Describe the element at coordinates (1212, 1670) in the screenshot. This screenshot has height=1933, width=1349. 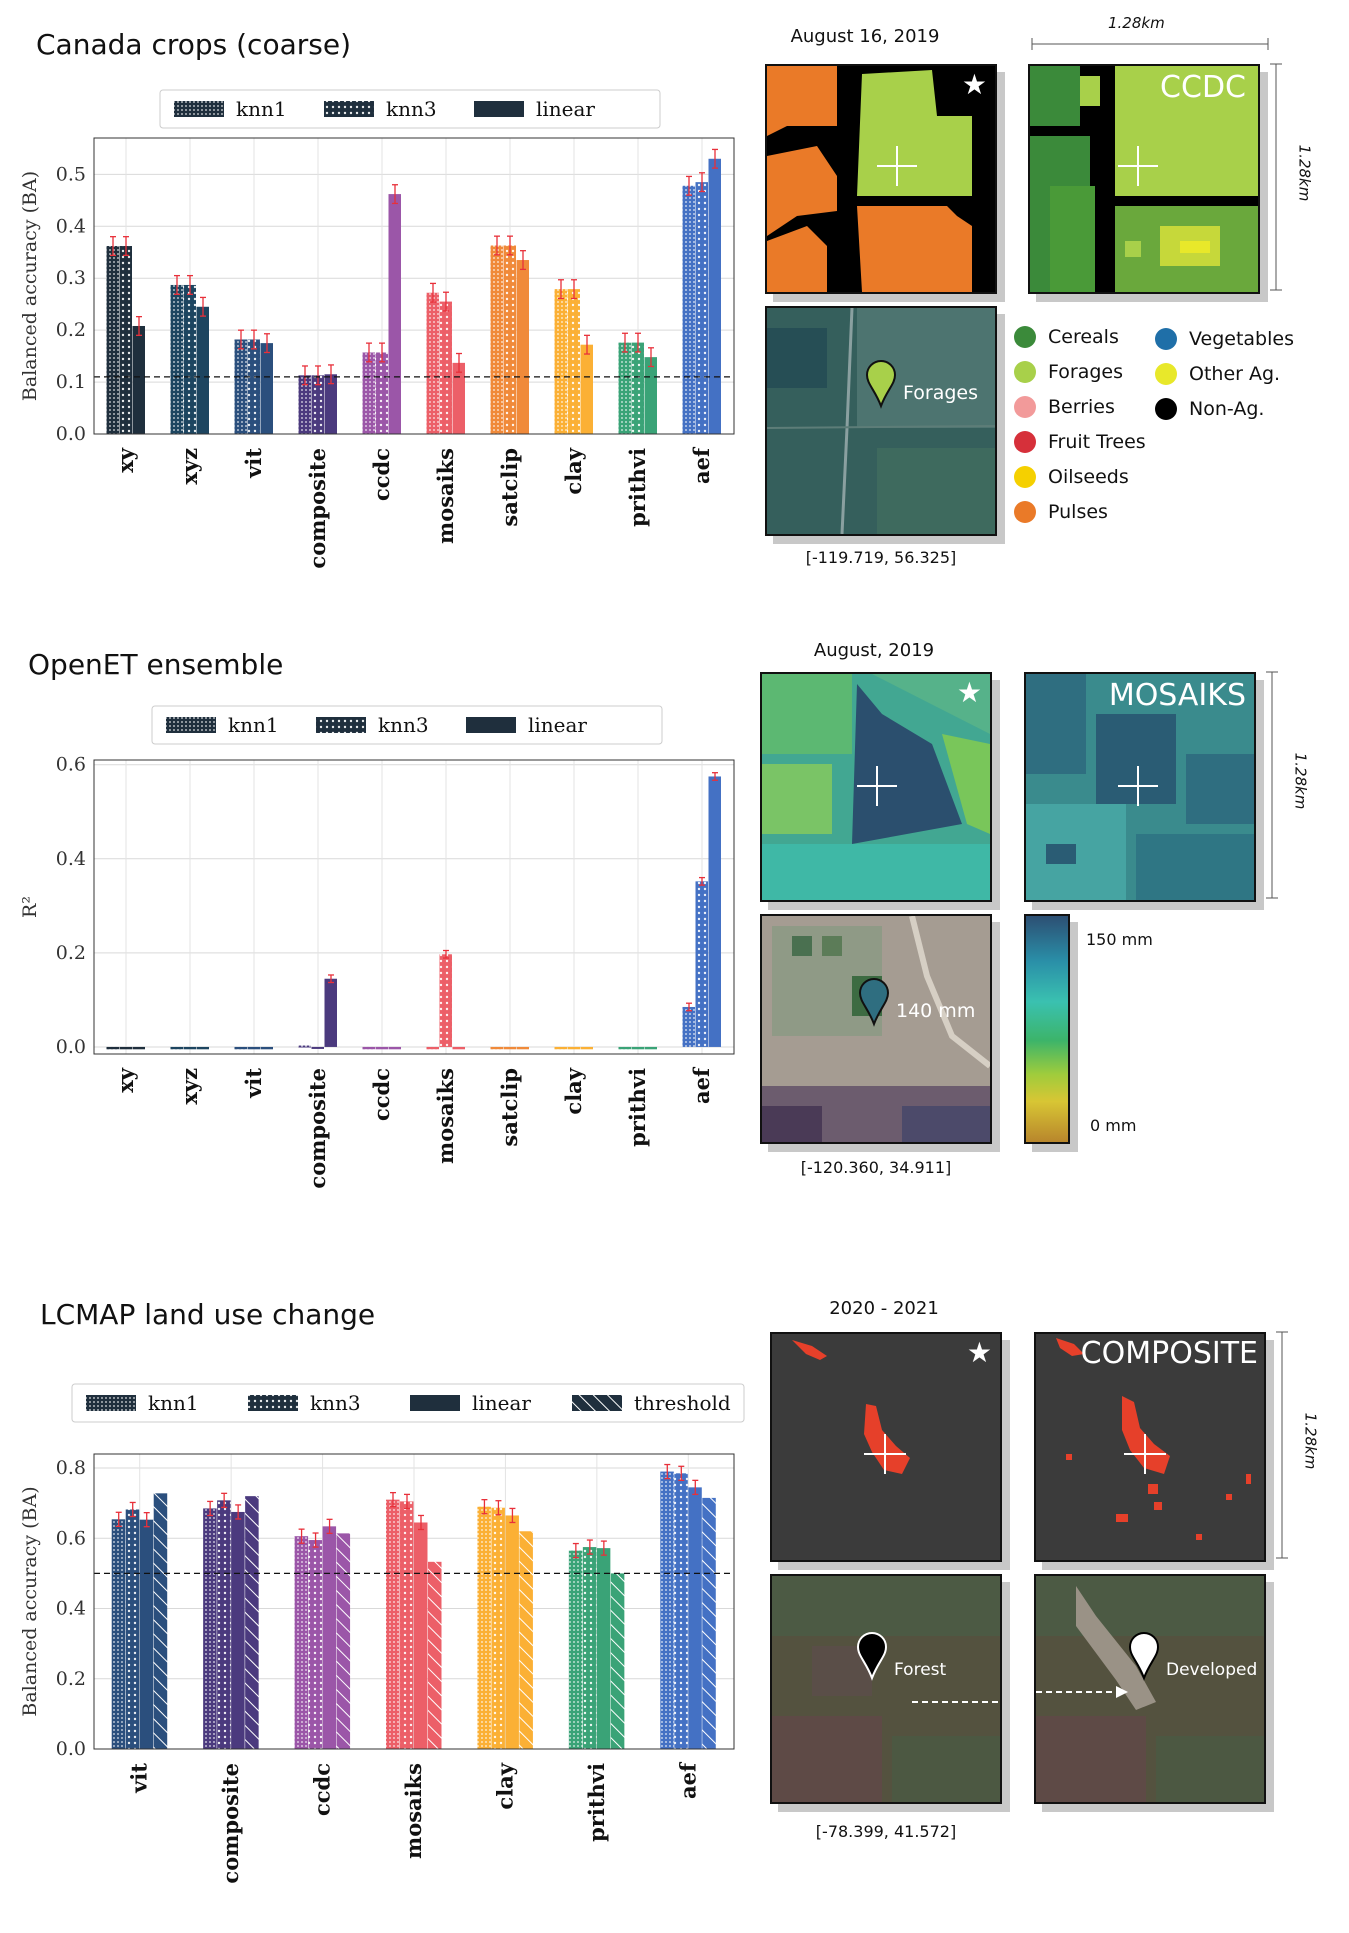
I see `pin-label-developed: Developed` at that location.